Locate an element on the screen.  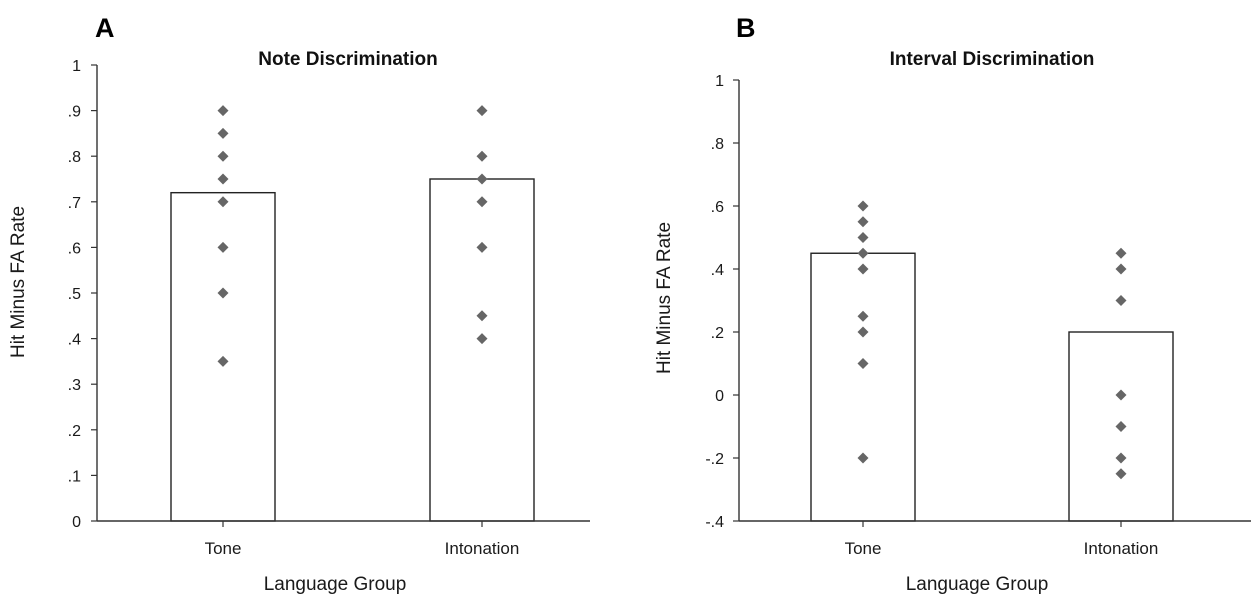
panel-a-y-tick-label: .9 is located at coordinates (74, 112).